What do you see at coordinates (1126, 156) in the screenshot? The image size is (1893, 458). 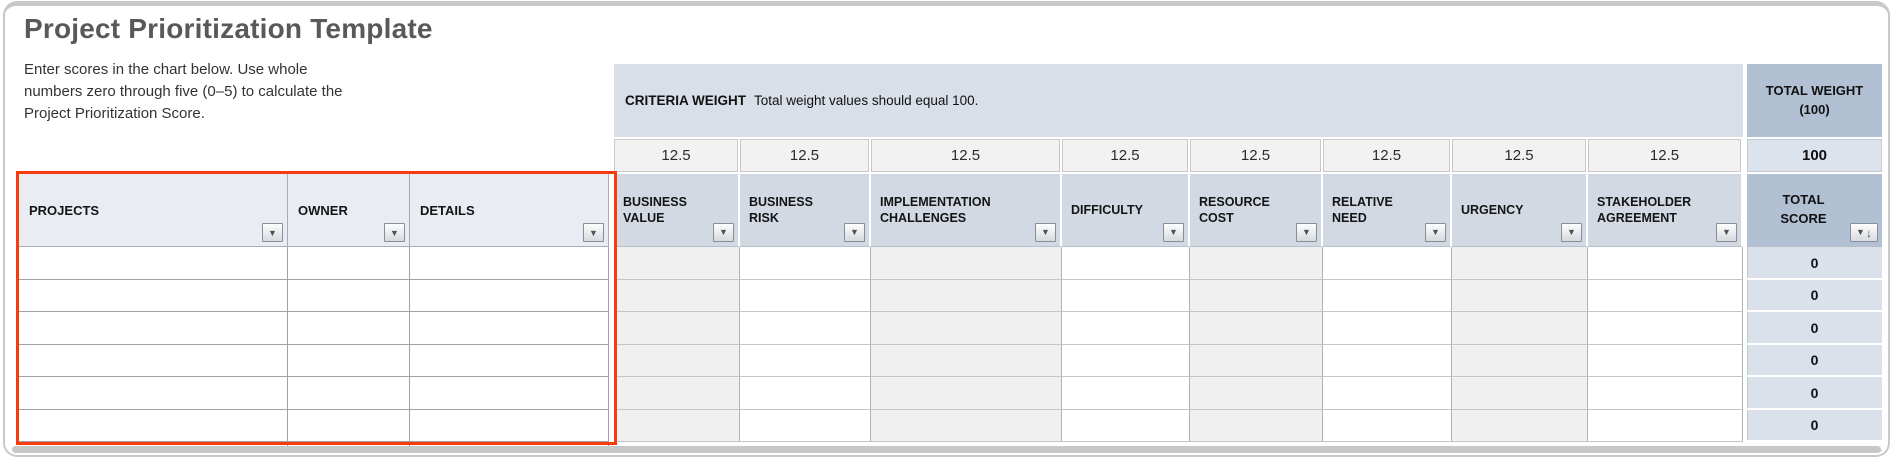 I see `weight-cell-difficulty: 12.5` at bounding box center [1126, 156].